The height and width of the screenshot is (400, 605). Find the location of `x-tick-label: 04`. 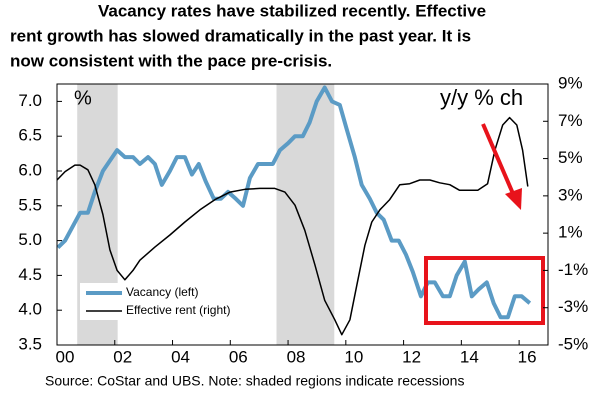

x-tick-label: 04 is located at coordinates (180, 356).